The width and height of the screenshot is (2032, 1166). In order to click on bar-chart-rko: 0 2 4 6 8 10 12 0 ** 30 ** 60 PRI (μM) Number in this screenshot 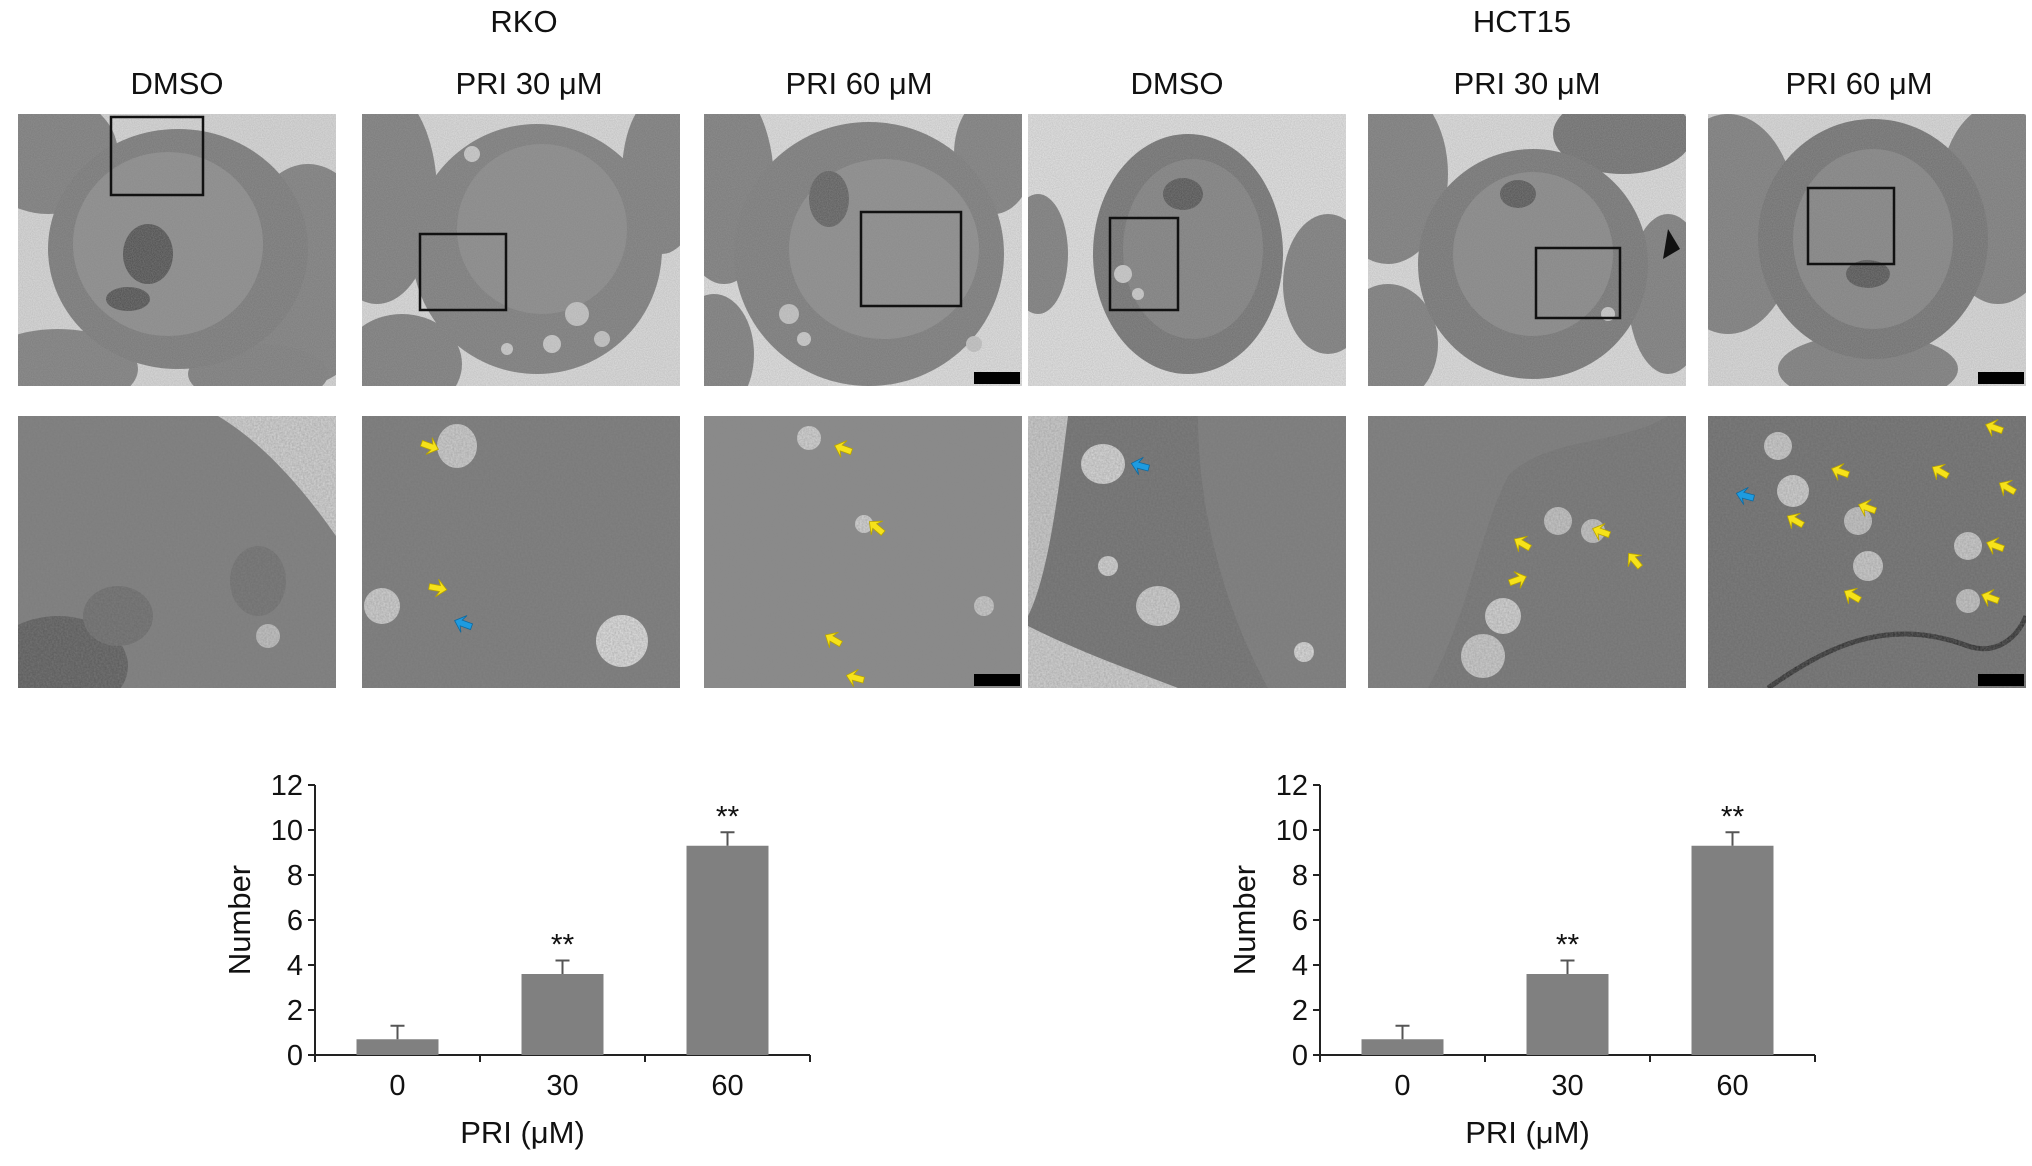, I will do `click(520, 935)`.